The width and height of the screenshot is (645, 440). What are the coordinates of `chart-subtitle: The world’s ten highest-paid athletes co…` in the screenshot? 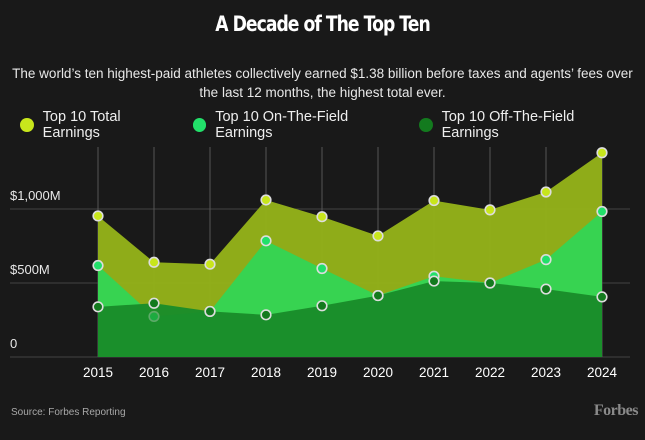 It's located at (322, 83).